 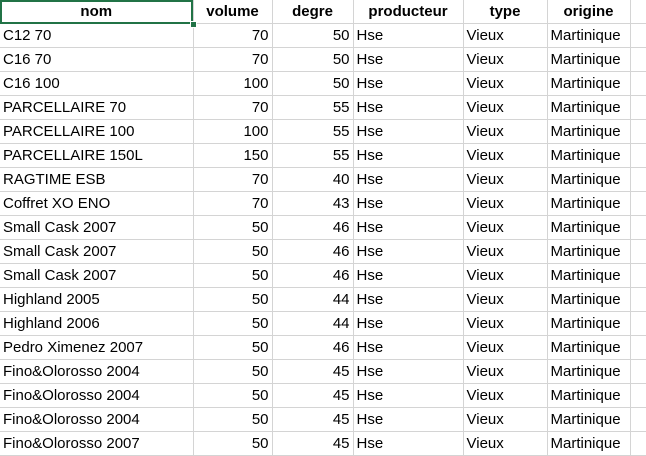 What do you see at coordinates (233, 155) in the screenshot?
I see `cell-volume: 150` at bounding box center [233, 155].